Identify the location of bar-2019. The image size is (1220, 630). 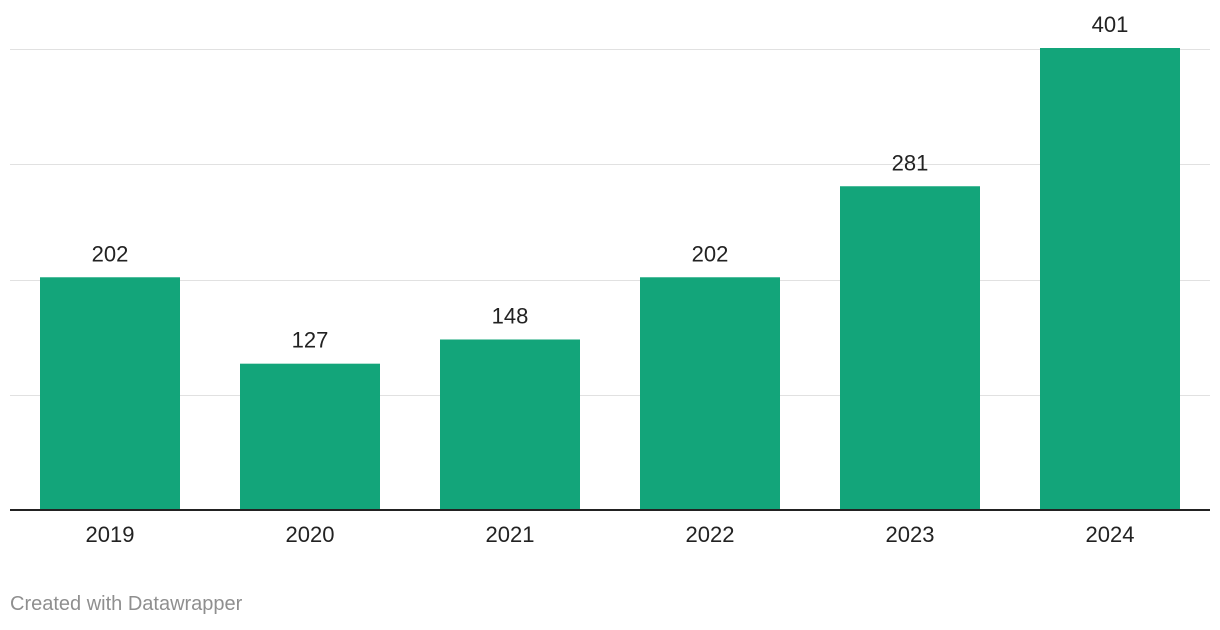
(110, 393).